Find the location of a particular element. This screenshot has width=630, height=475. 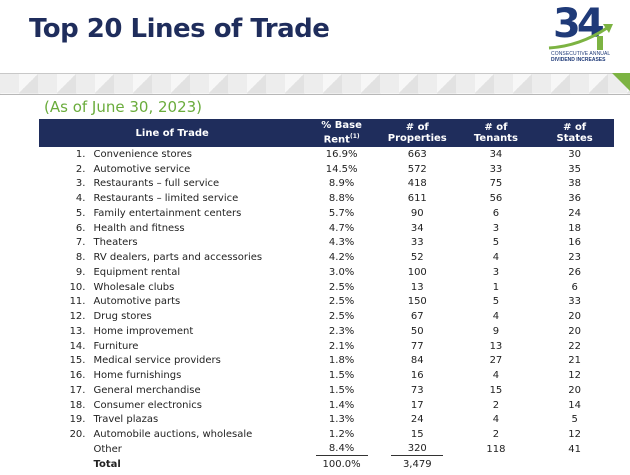

table-row: 2. Automotive service 14.5% 572 33 35 is located at coordinates (326, 169).